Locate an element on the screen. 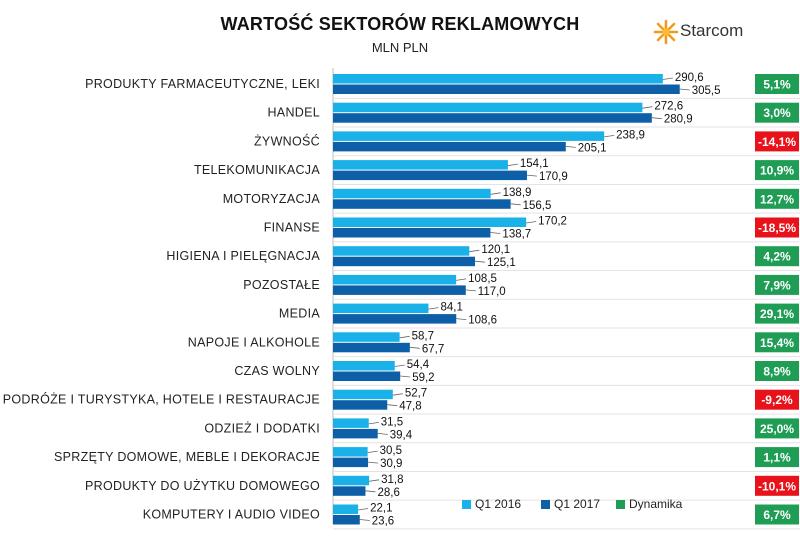  dynamika-label: 12,7% is located at coordinates (777, 199).